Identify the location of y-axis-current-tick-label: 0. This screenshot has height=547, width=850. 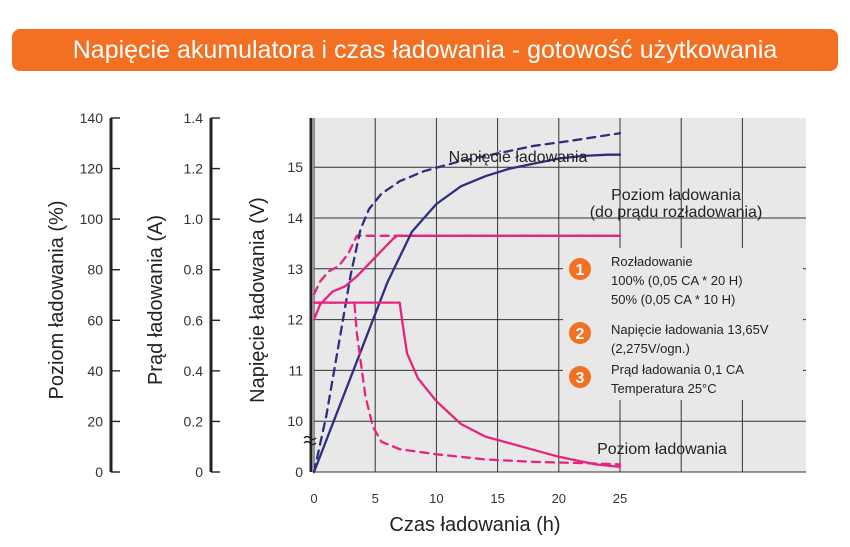
(199, 472).